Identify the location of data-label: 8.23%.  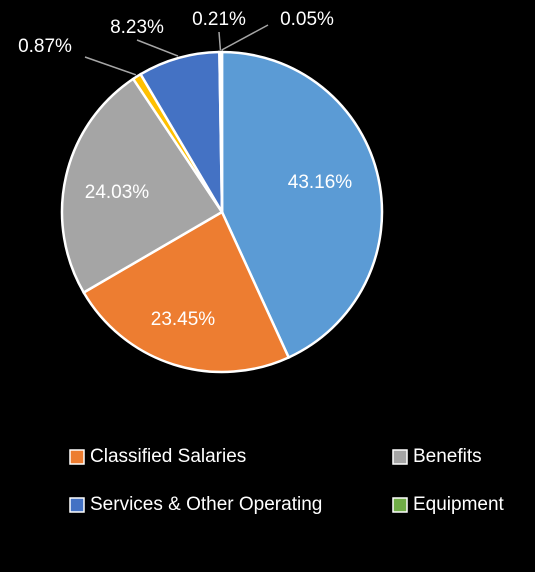
(137, 27).